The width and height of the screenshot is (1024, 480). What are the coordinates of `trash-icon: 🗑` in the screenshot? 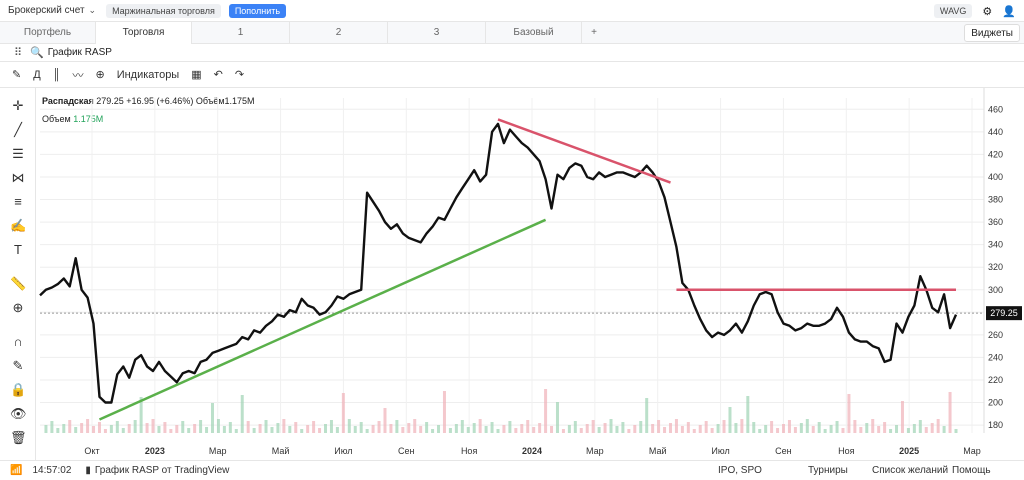 It's located at (18, 437).